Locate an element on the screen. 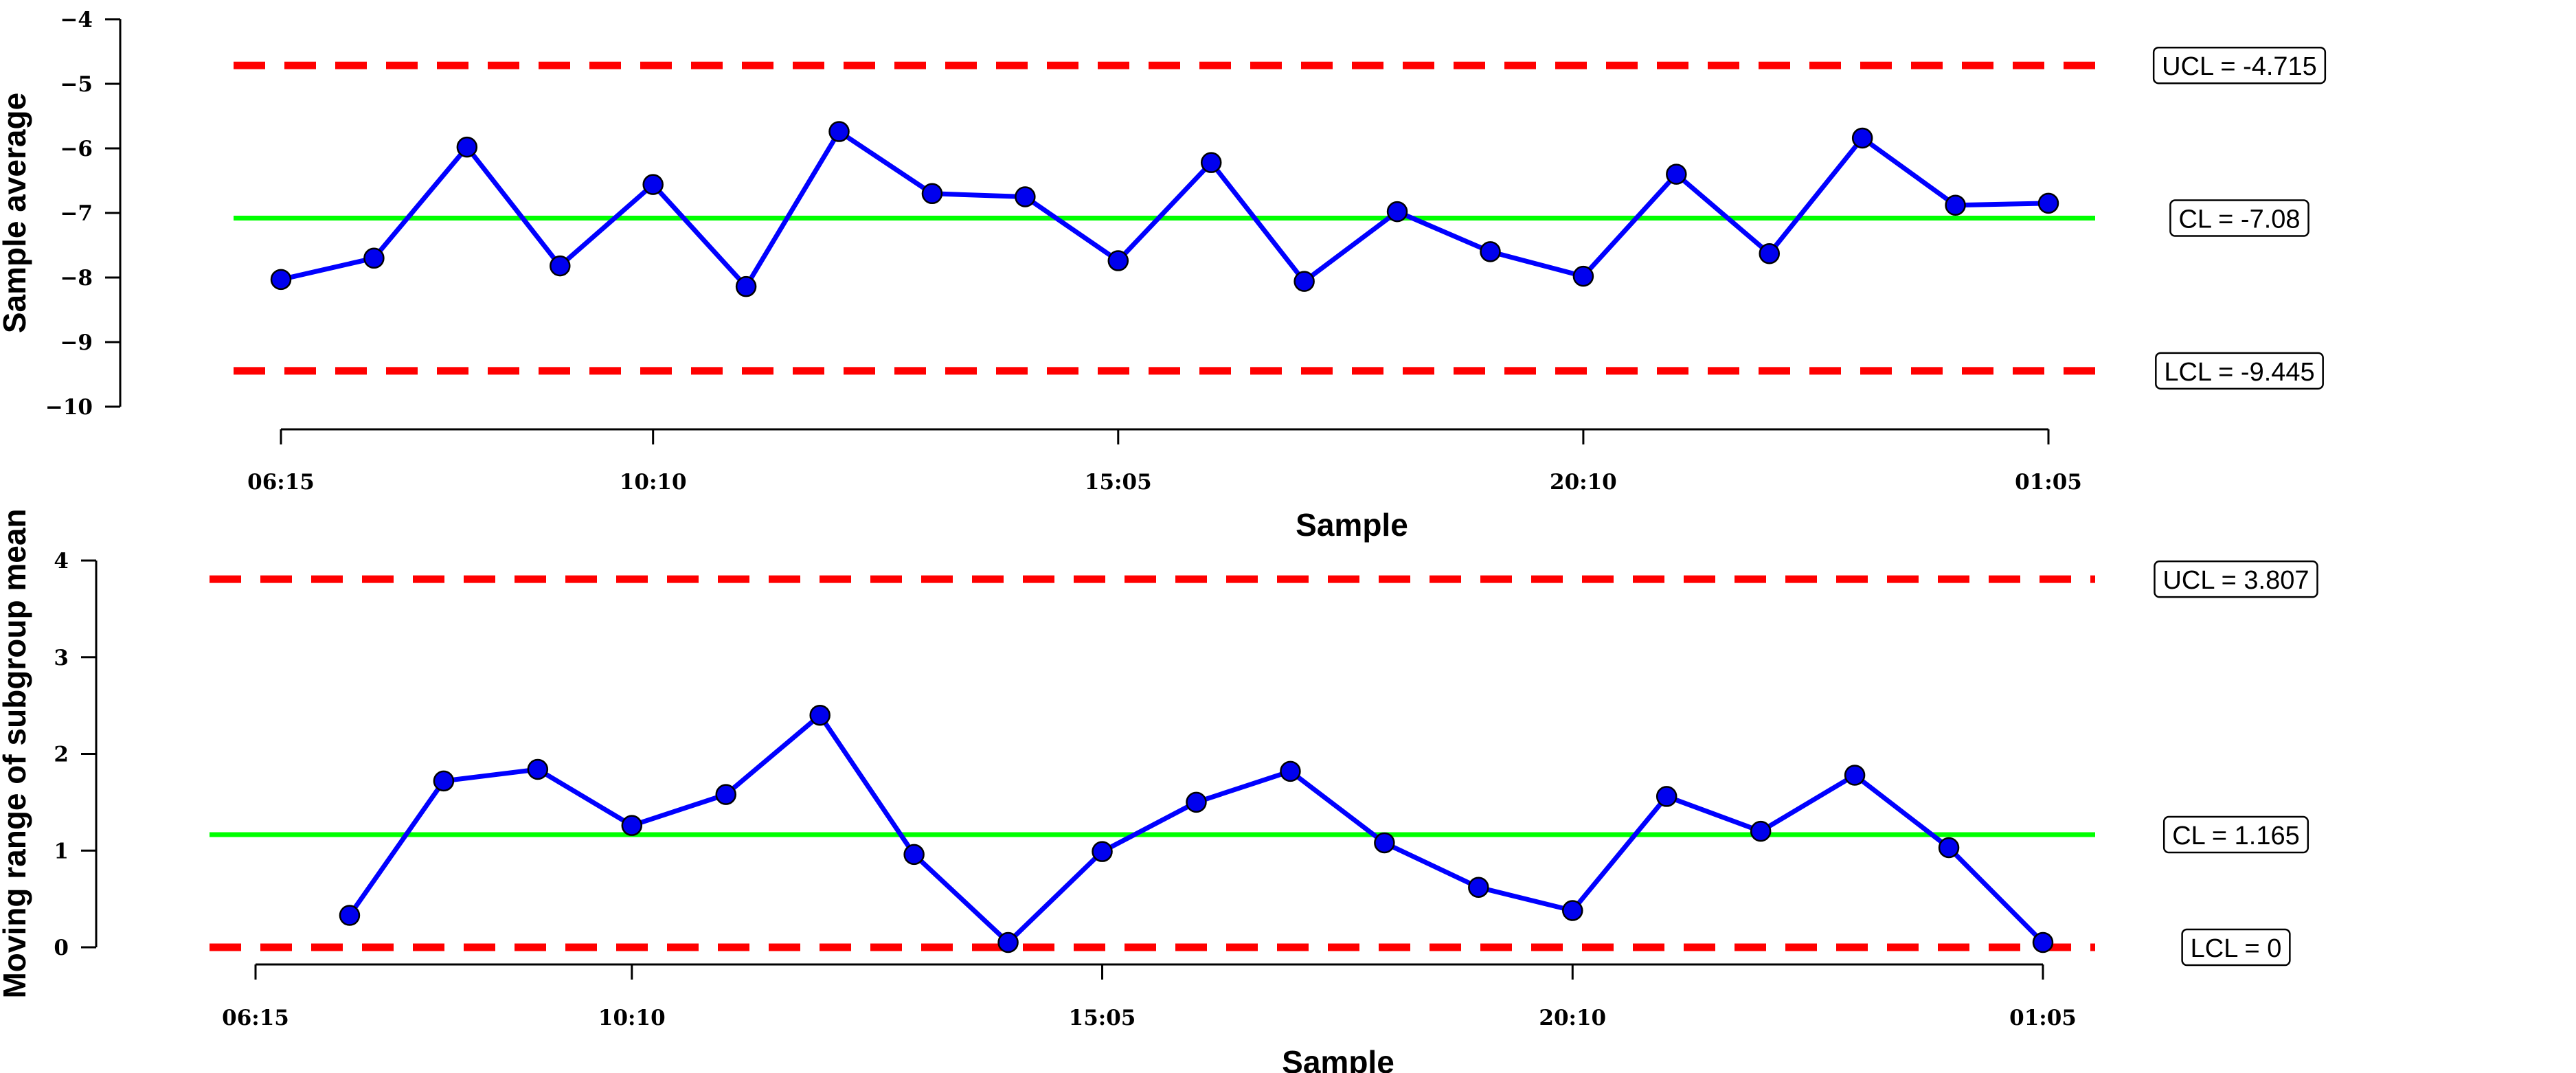 The height and width of the screenshot is (1073, 2576). ucl-label: UCL = -4.715 is located at coordinates (2239, 65).